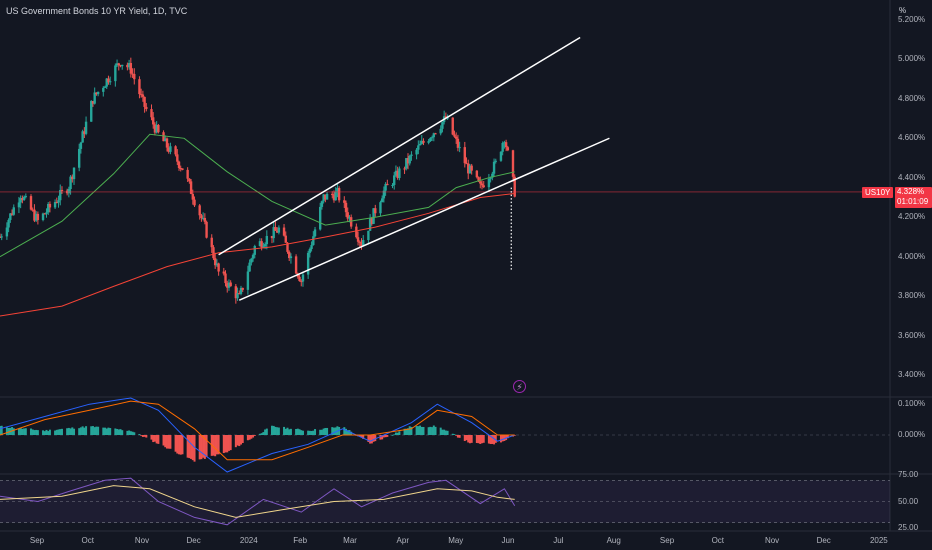 This screenshot has height=550, width=932. I want to click on lightning-icon: ⚡, so click(519, 386).